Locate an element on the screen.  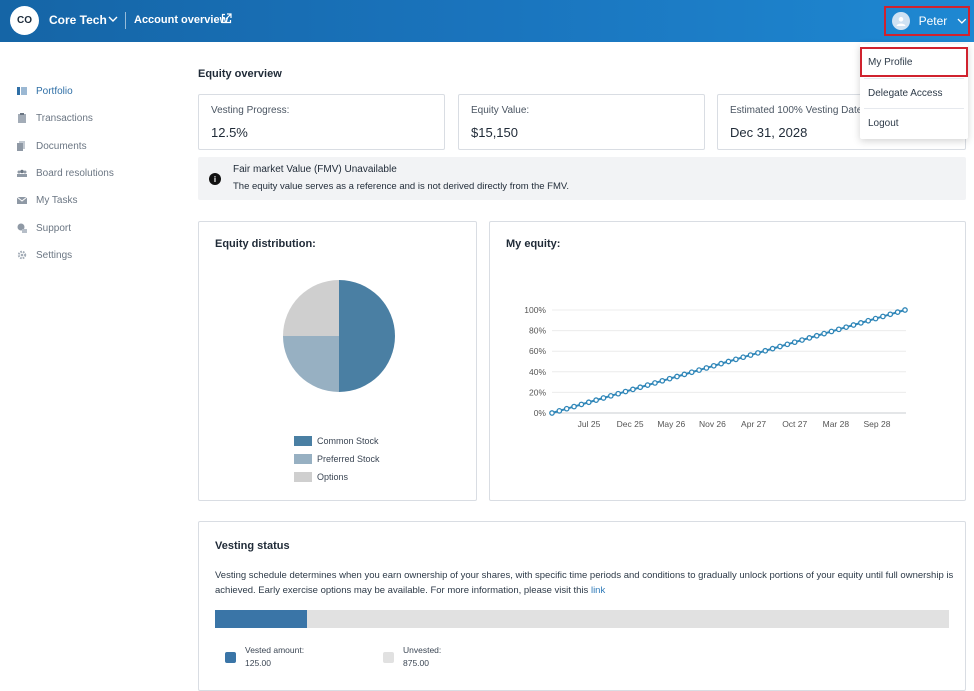
envelope-icon is located at coordinates (22, 200).